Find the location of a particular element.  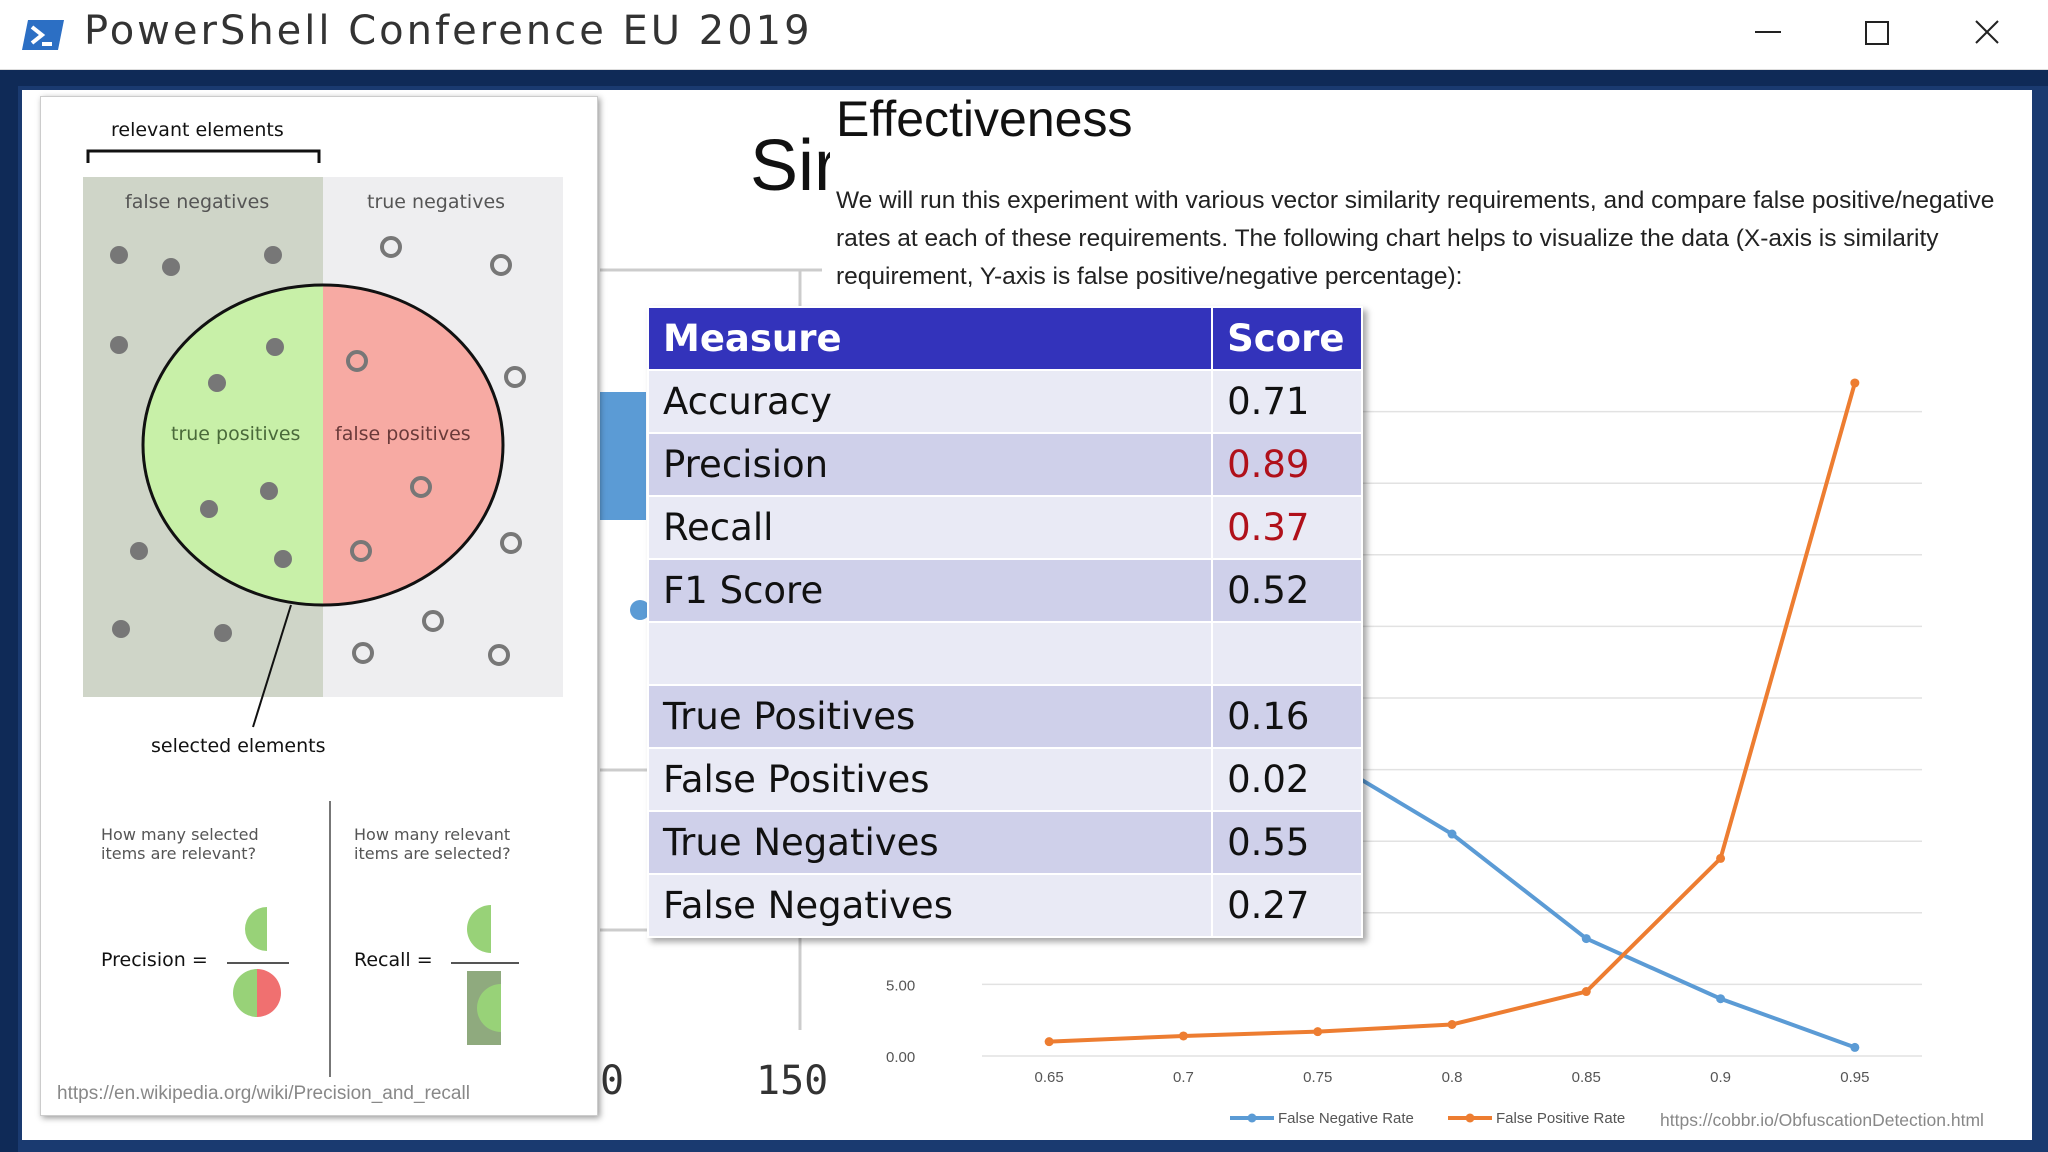

selected-elements-label: selected elements is located at coordinates (238, 746).